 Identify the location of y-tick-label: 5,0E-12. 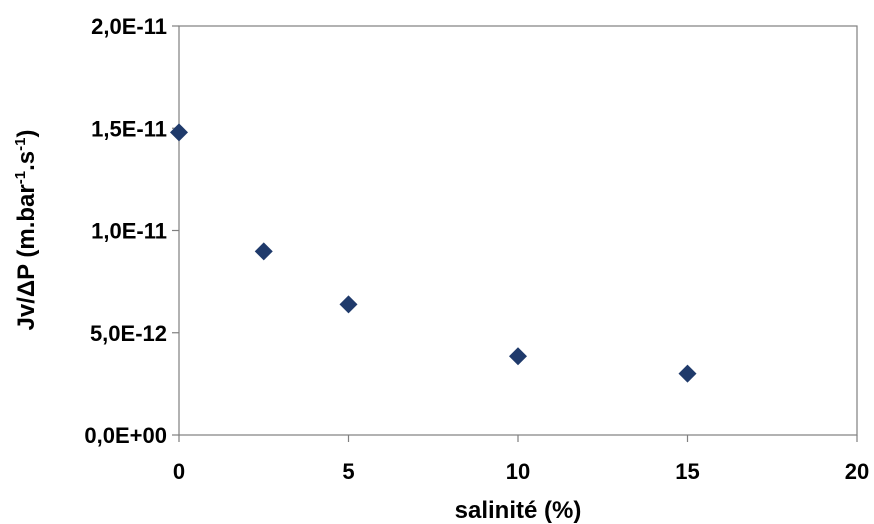
(128, 333).